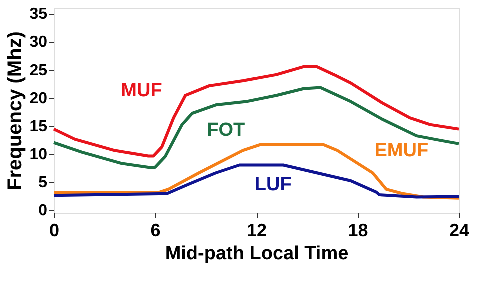 The width and height of the screenshot is (500, 300). Describe the element at coordinates (39, 155) in the screenshot. I see `y-tick-label: 10` at that location.